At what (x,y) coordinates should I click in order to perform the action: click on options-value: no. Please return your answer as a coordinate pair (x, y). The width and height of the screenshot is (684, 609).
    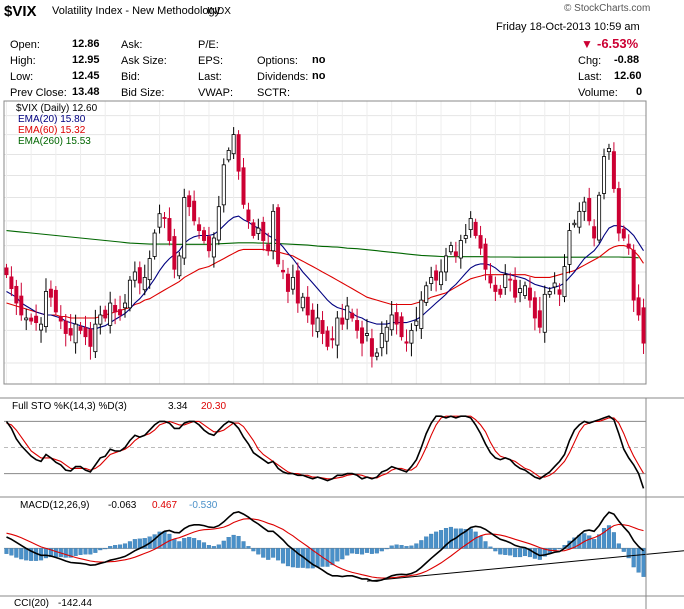
    Looking at the image, I should click on (319, 60).